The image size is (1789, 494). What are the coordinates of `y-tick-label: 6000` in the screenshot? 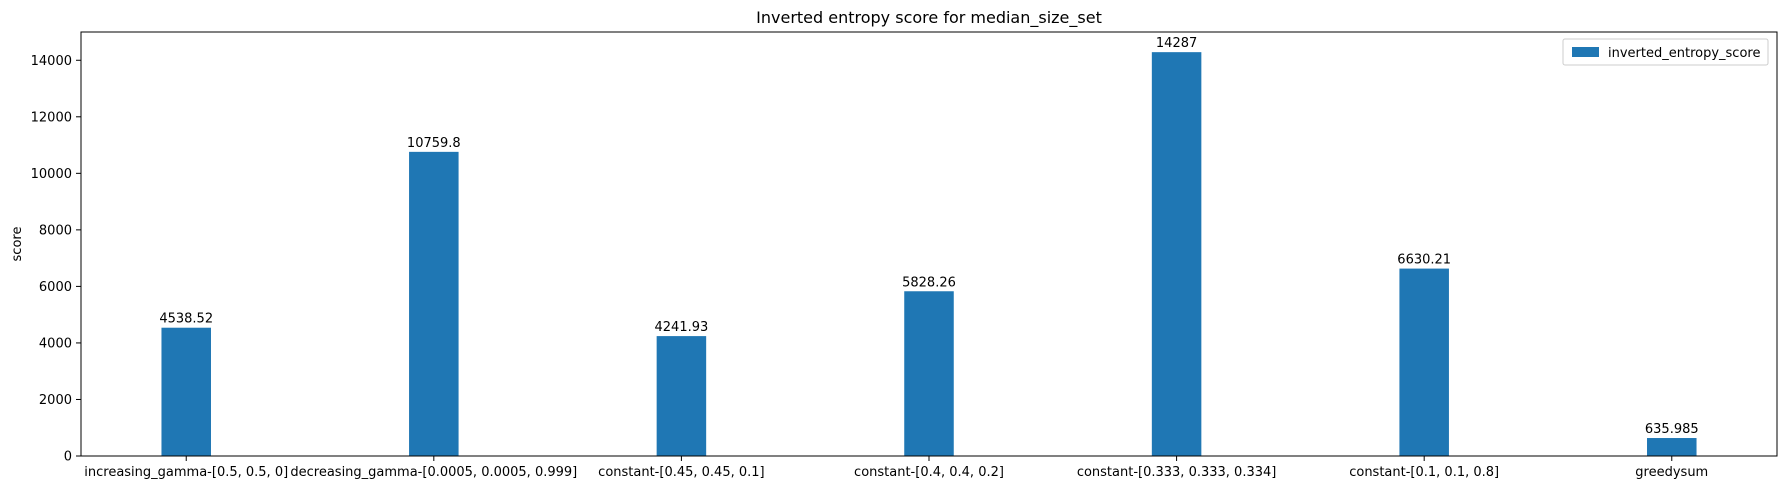 It's located at (55, 287).